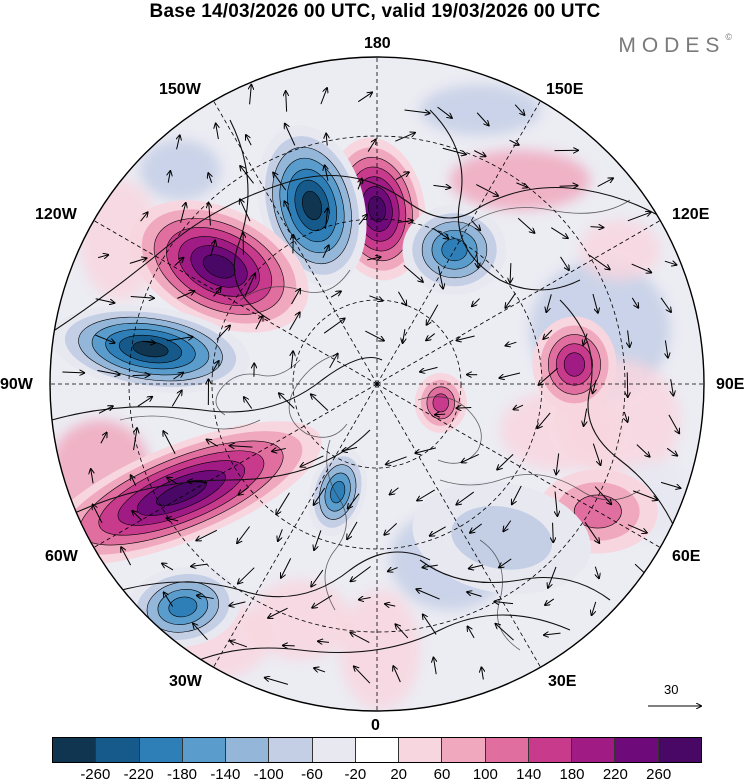 This screenshot has height=783, width=750. What do you see at coordinates (501, 538) in the screenshot?
I see `negative-anomaly-35e` at bounding box center [501, 538].